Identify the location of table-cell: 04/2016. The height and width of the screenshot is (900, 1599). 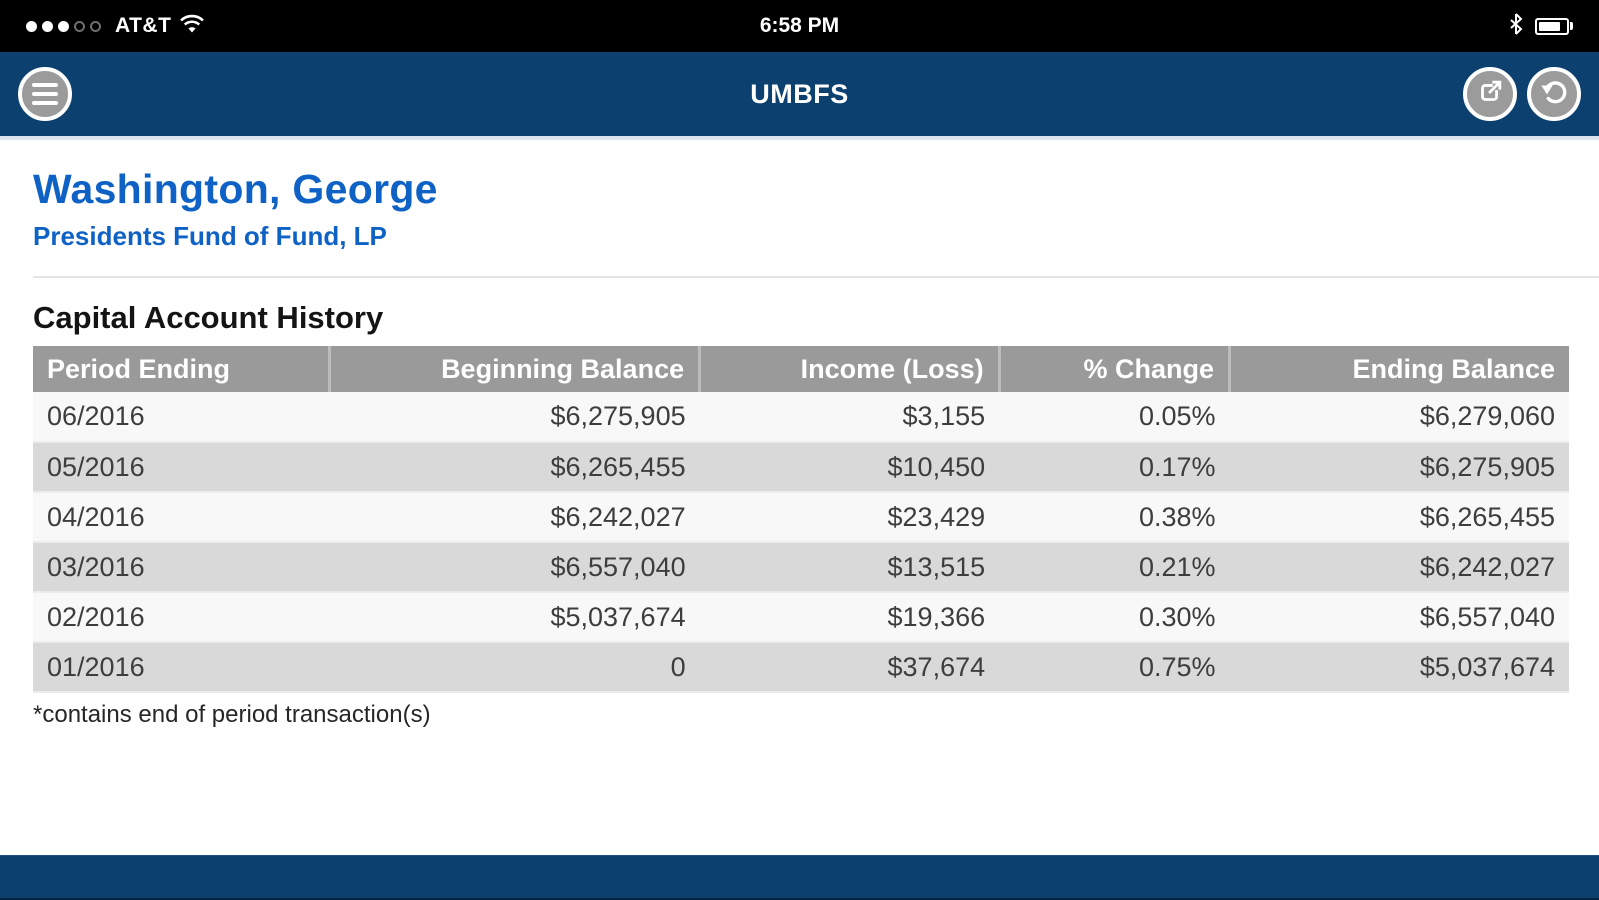
(96, 516).